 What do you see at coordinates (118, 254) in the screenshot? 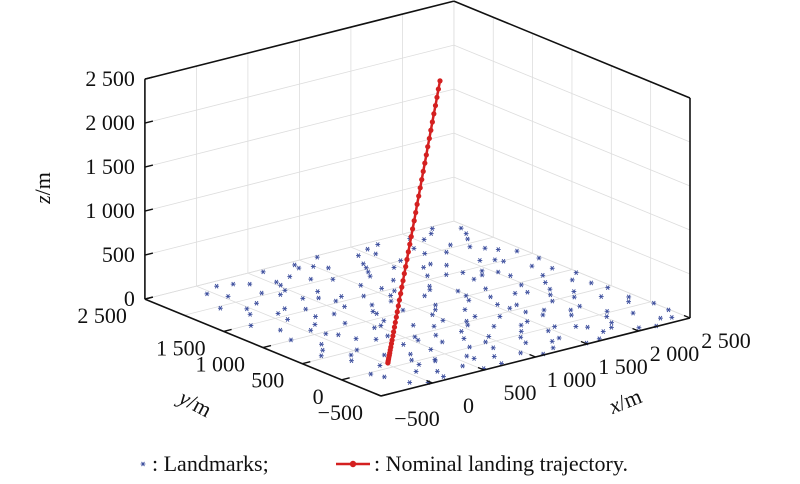
I see `z-tick-label: 500` at bounding box center [118, 254].